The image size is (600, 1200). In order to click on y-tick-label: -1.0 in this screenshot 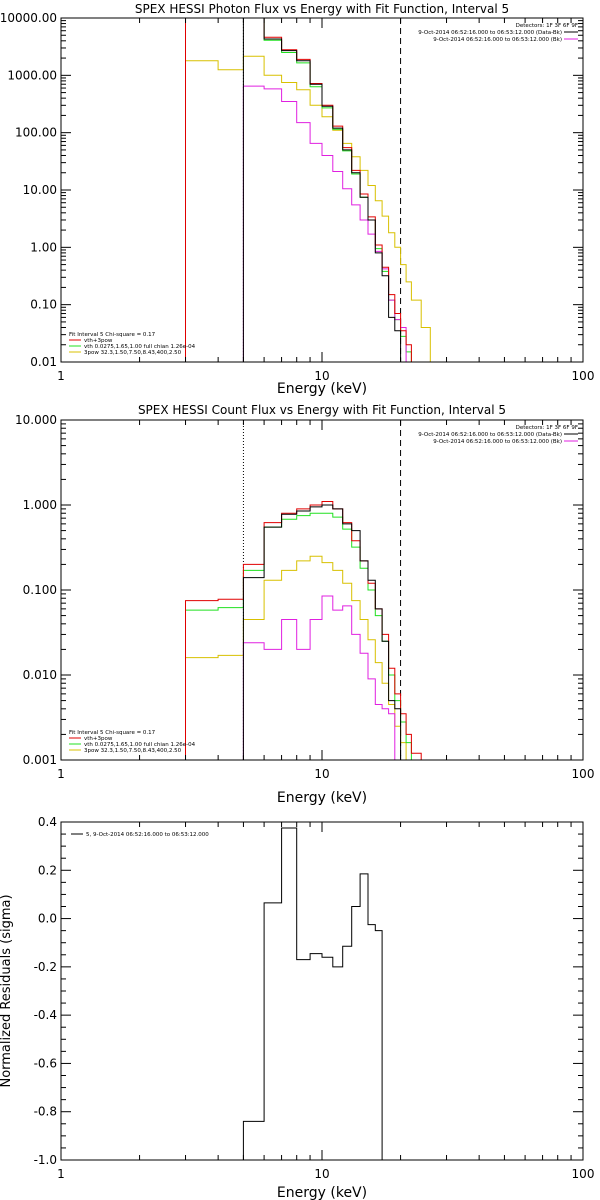, I will do `click(45, 1160)`.